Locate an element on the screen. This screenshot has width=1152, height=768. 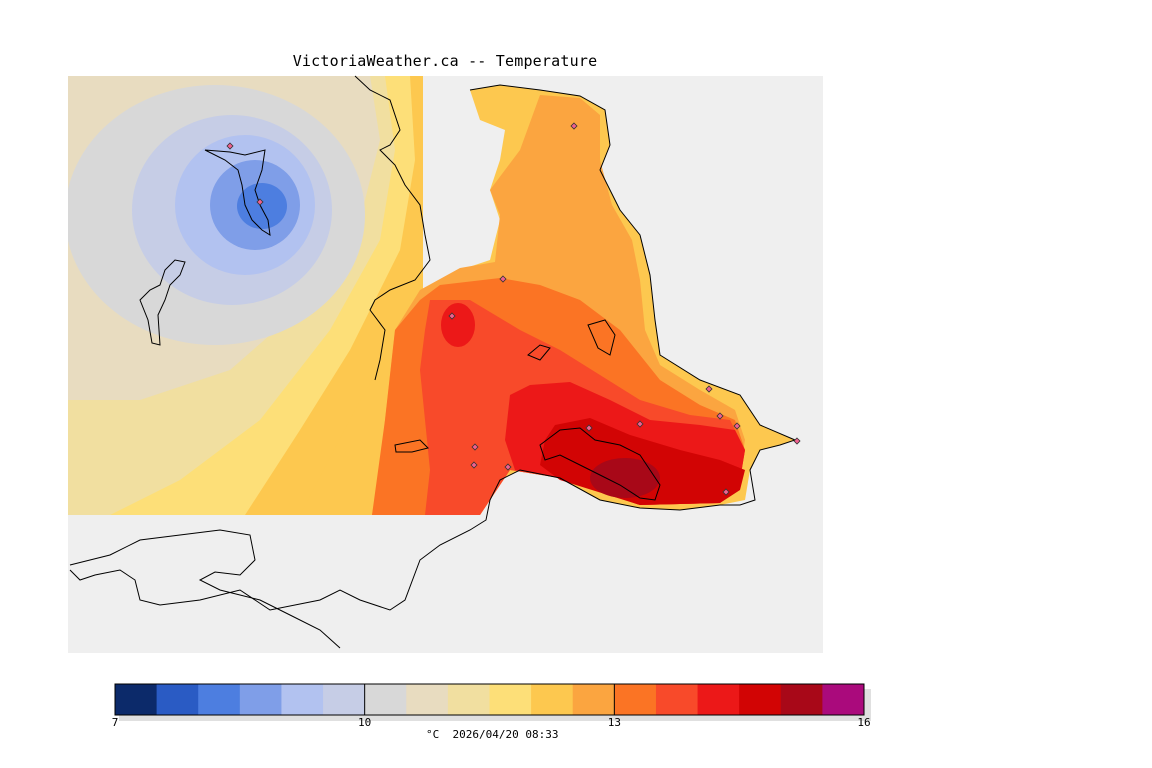
unit-label: °C is located at coordinates (433, 734).